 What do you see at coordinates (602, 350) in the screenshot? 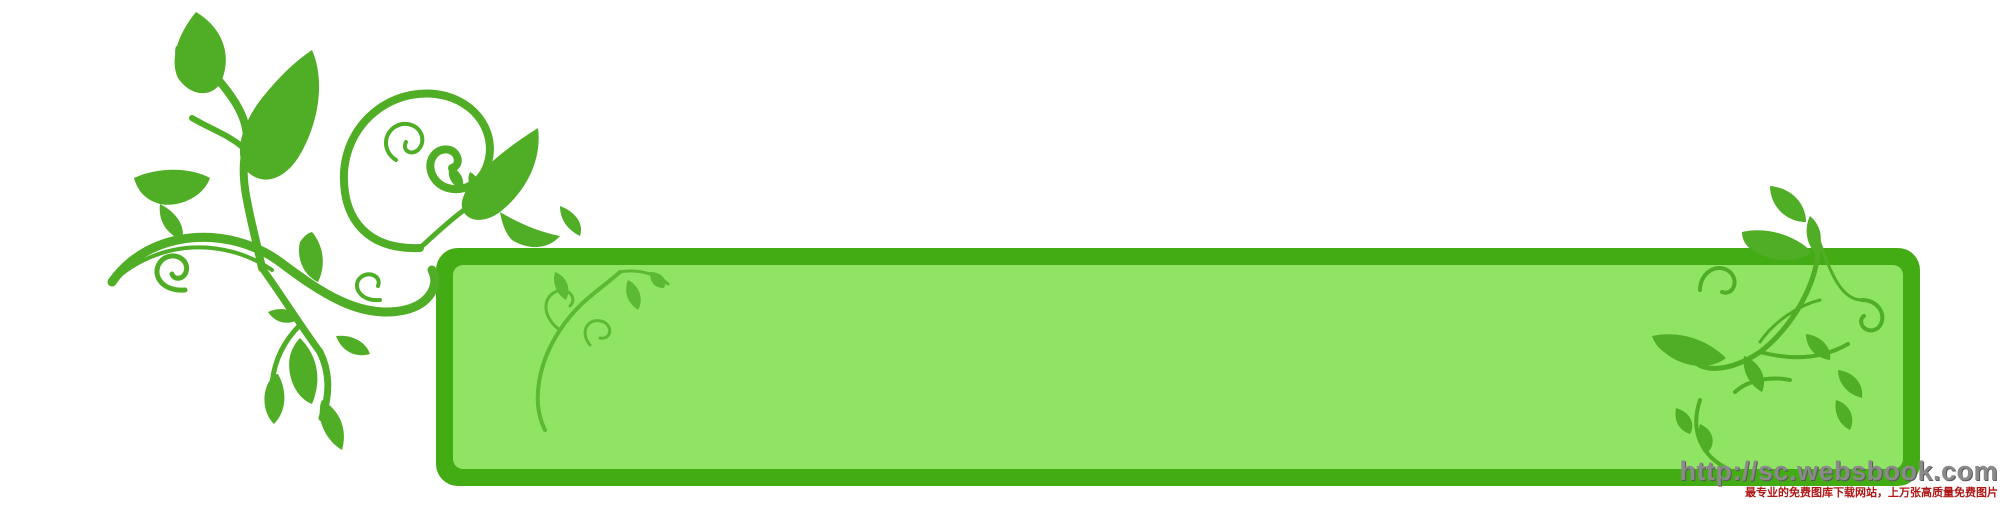
I see `inner-left-vine` at bounding box center [602, 350].